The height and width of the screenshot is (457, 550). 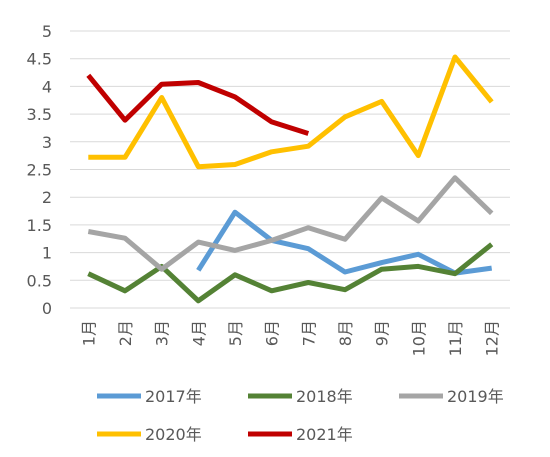 I want to click on y-tick-label: 2.5, so click(x=39, y=170).